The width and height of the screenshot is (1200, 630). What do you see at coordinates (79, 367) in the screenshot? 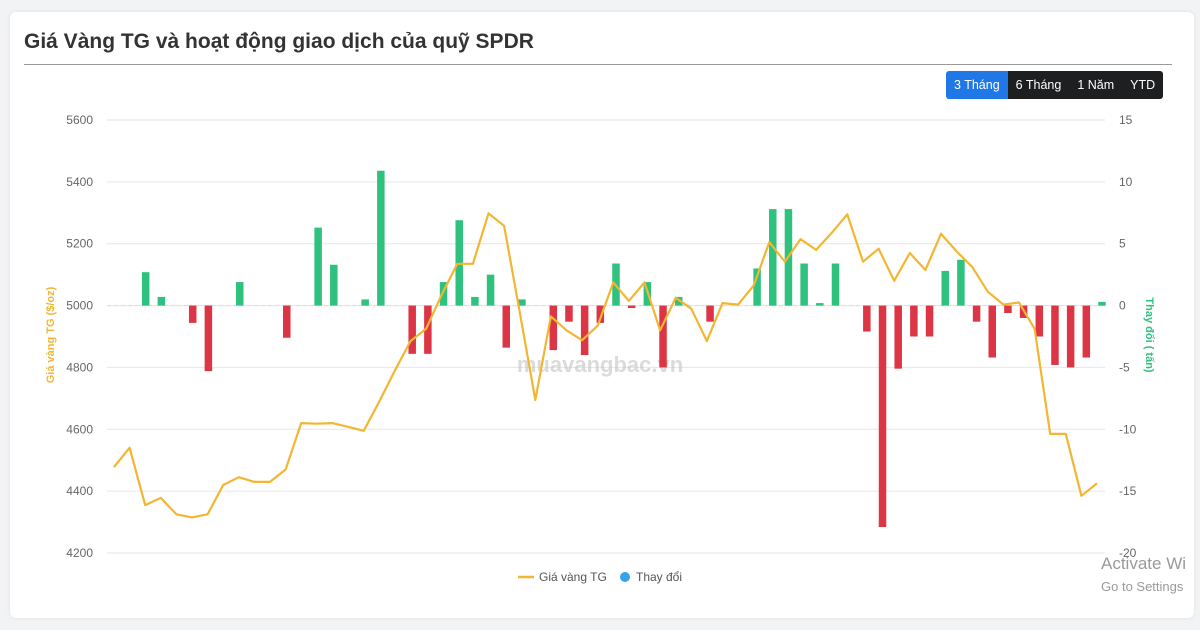
I see `left-tick-label: 4800` at bounding box center [79, 367].